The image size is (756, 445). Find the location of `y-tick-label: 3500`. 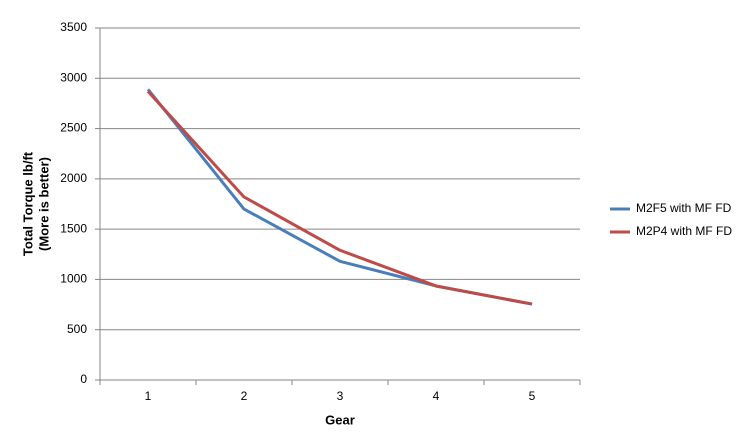

y-tick-label: 3500 is located at coordinates (73, 27).